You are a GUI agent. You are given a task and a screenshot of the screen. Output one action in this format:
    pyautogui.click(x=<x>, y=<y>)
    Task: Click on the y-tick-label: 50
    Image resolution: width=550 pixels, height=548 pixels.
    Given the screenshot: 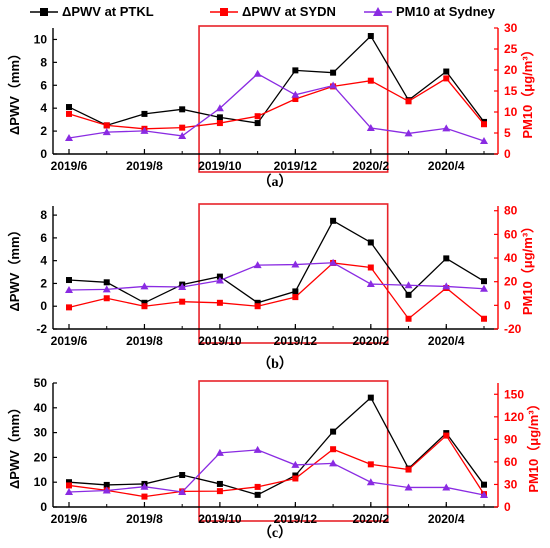 What is the action you would take?
    pyautogui.click(x=41, y=383)
    